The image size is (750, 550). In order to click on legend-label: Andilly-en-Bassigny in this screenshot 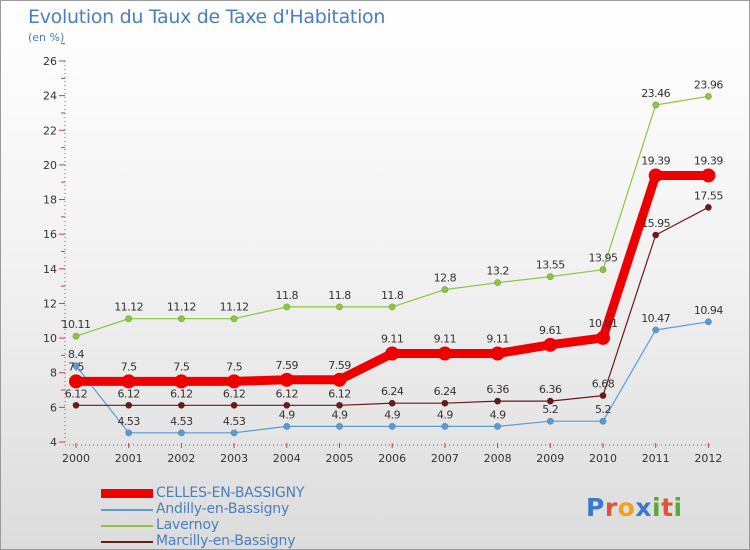, I will do `click(223, 509)`.